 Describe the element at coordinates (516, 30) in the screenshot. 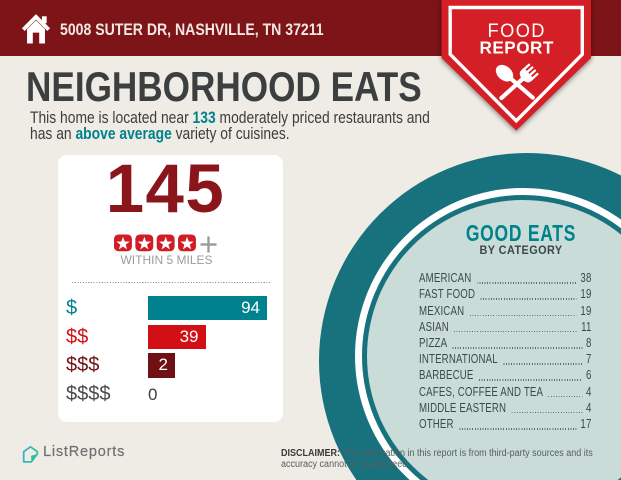

I see `svg-text: FOOD` at that location.